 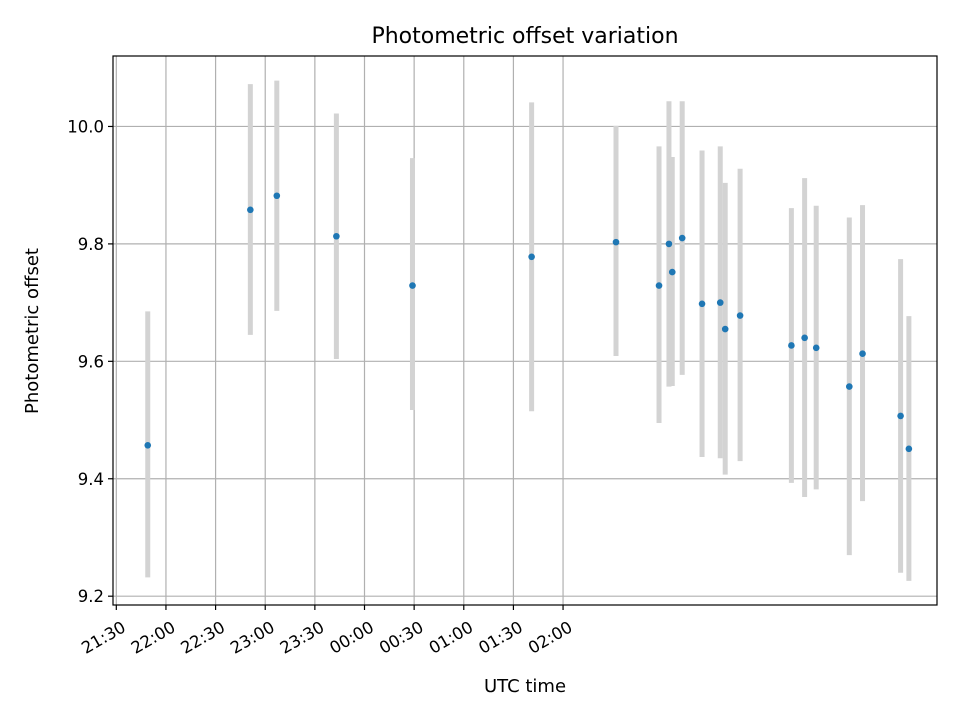 What do you see at coordinates (525, 686) in the screenshot?
I see `x-axis-label: UTC time` at bounding box center [525, 686].